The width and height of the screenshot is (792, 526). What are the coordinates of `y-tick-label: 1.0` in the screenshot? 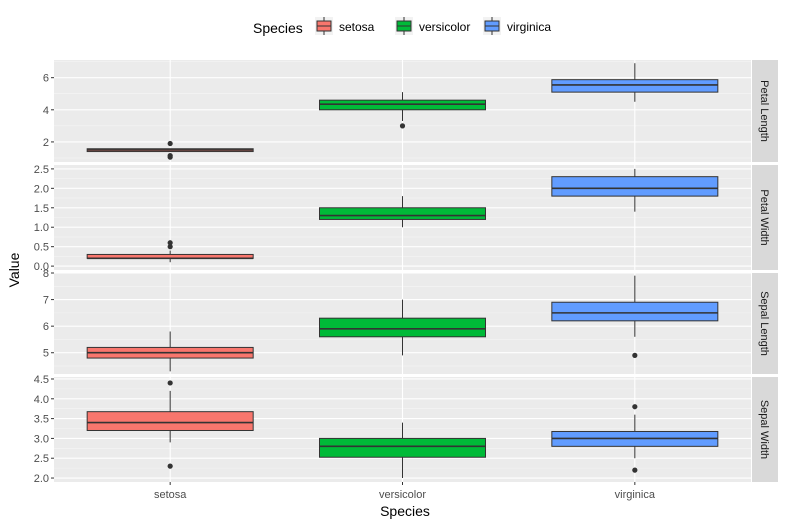 It's located at (41, 228).